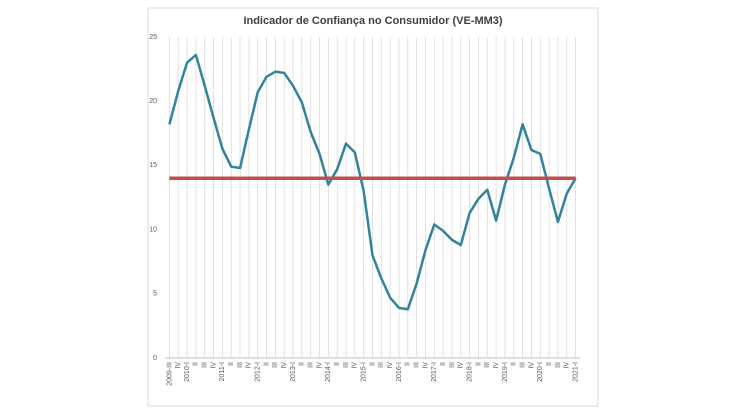 This screenshot has height=416, width=750. What do you see at coordinates (258, 372) in the screenshot?
I see `x-tick-label: 2012-I` at bounding box center [258, 372].